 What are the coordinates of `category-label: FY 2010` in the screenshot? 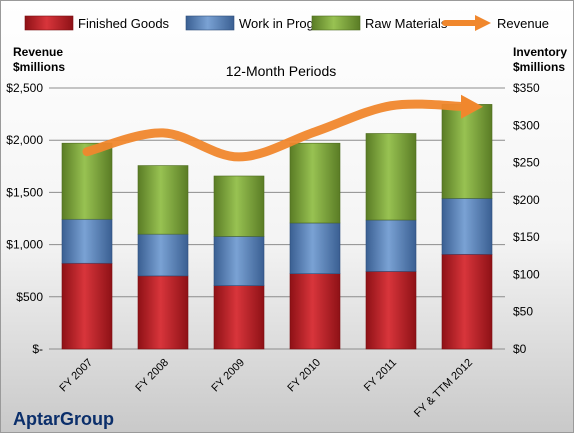 It's located at (304, 376).